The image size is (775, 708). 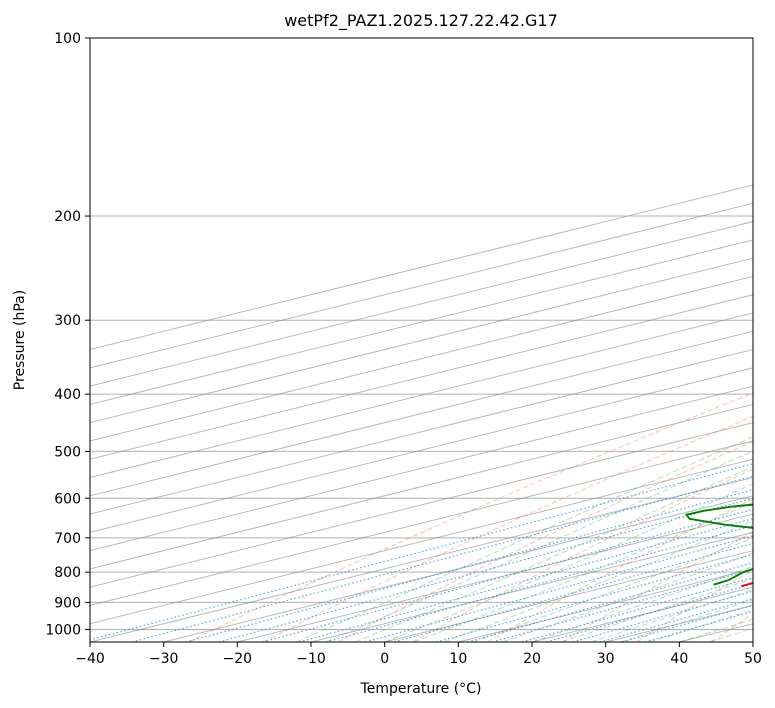 What do you see at coordinates (458, 659) in the screenshot?
I see `x-tick-label: 10` at bounding box center [458, 659].